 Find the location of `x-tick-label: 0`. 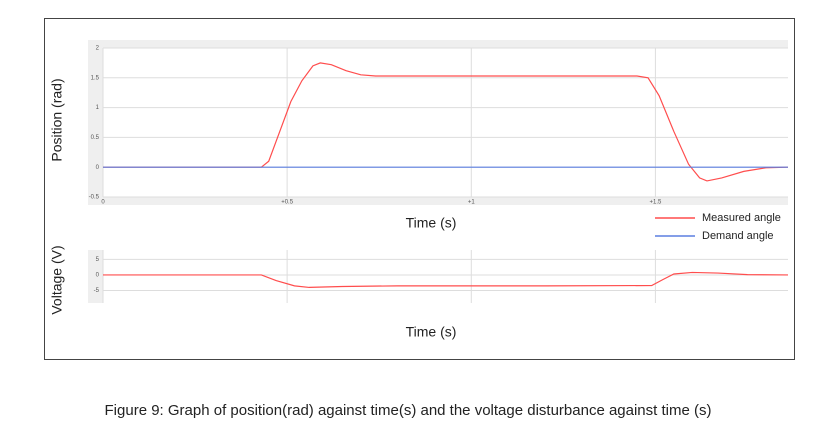

x-tick-label: 0 is located at coordinates (103, 203).